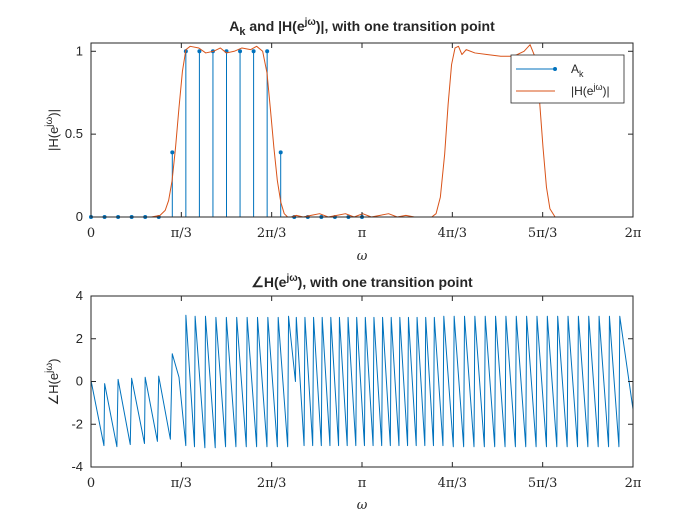  Describe the element at coordinates (79, 50) in the screenshot. I see `magnitude-ytick-label: 1` at that location.